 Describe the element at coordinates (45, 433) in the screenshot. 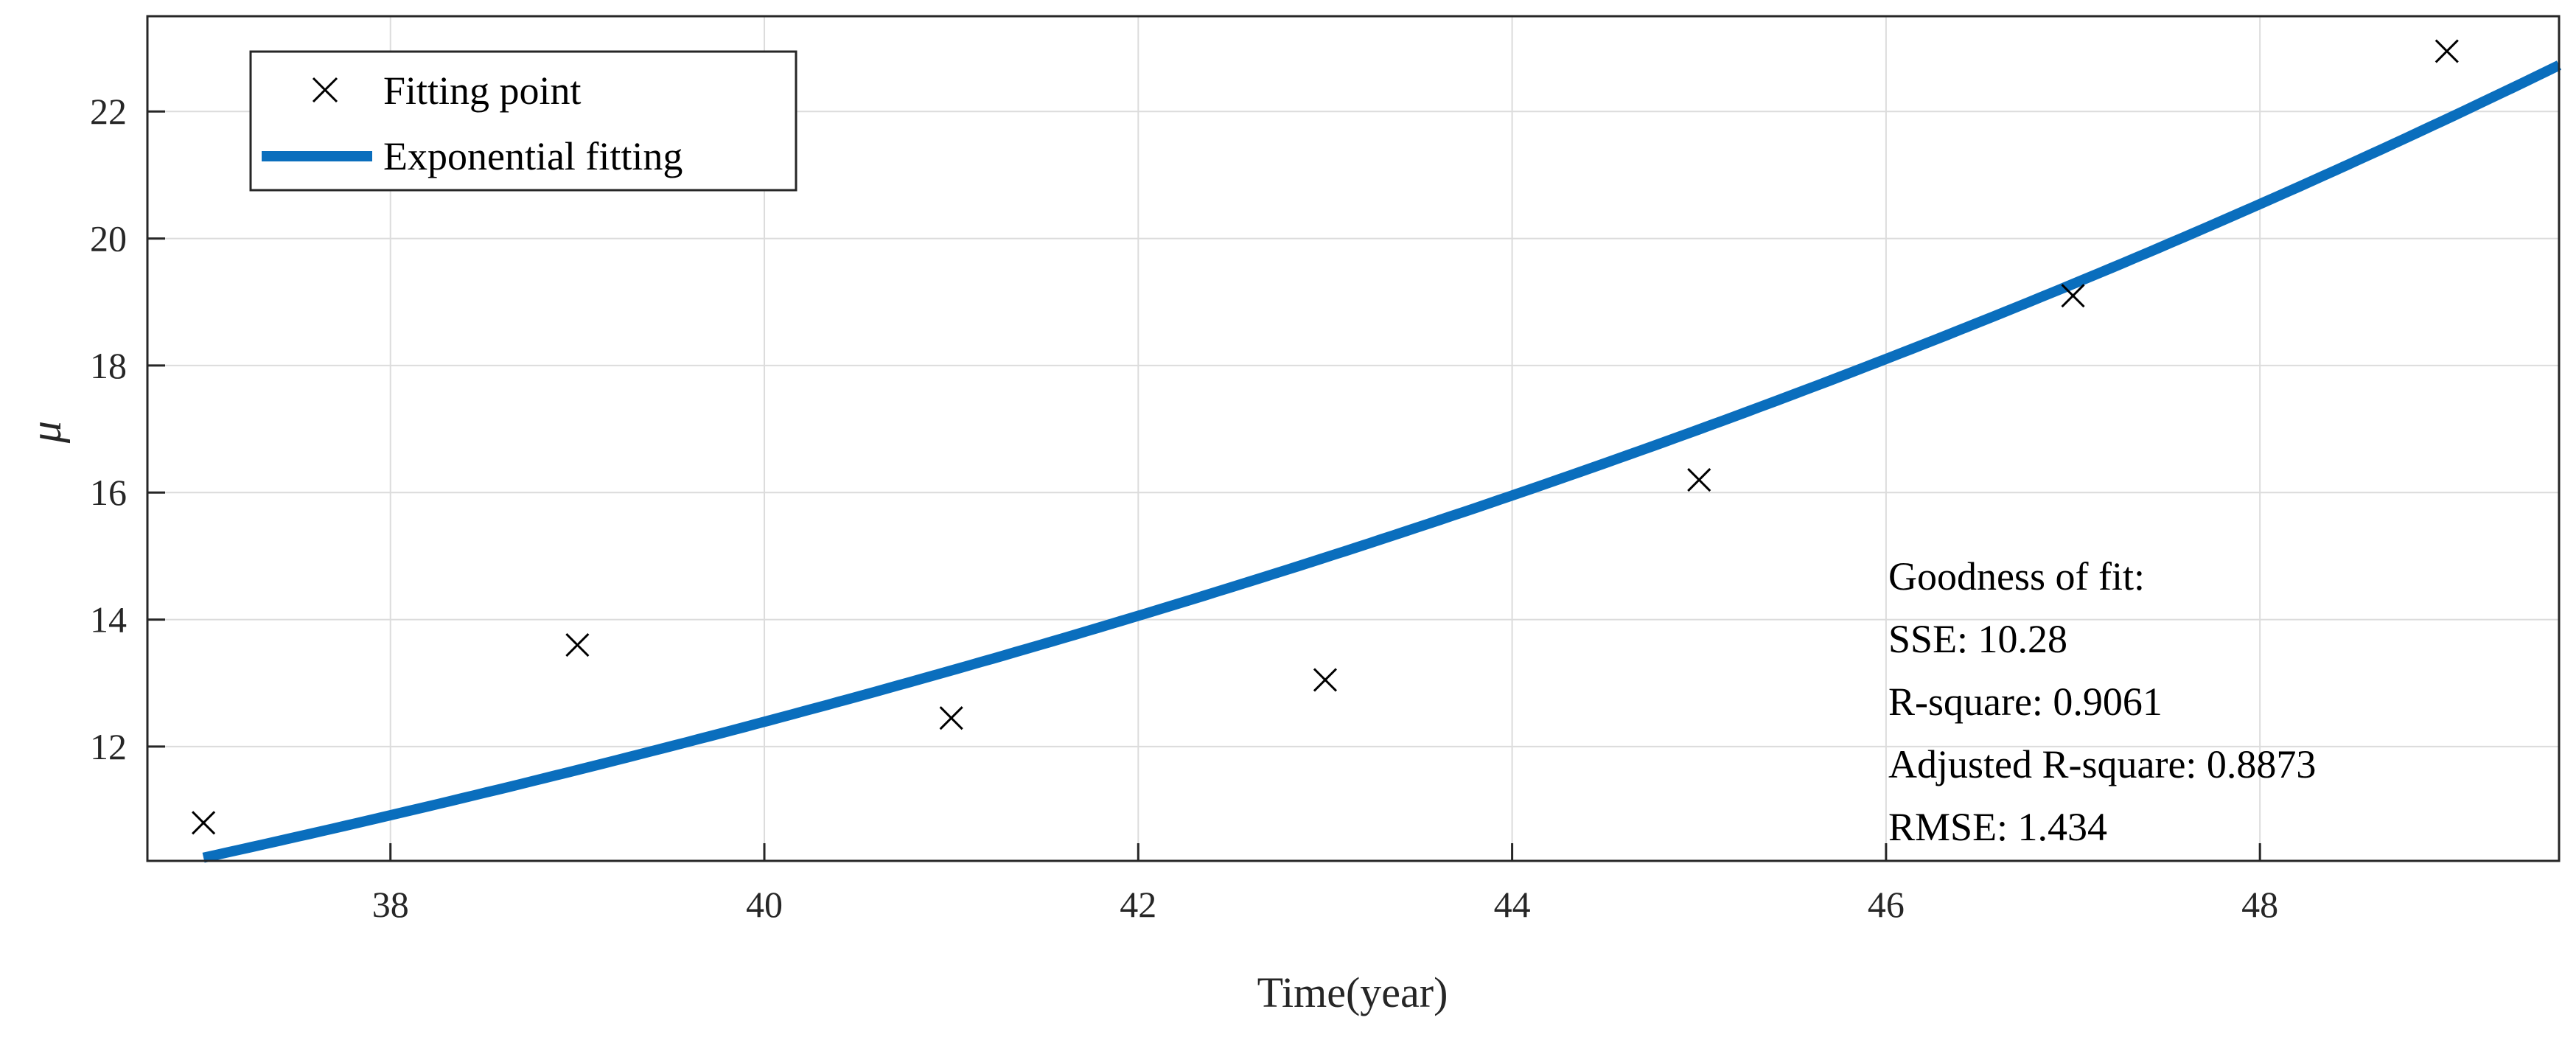

I see `y-axis-label: μ` at that location.